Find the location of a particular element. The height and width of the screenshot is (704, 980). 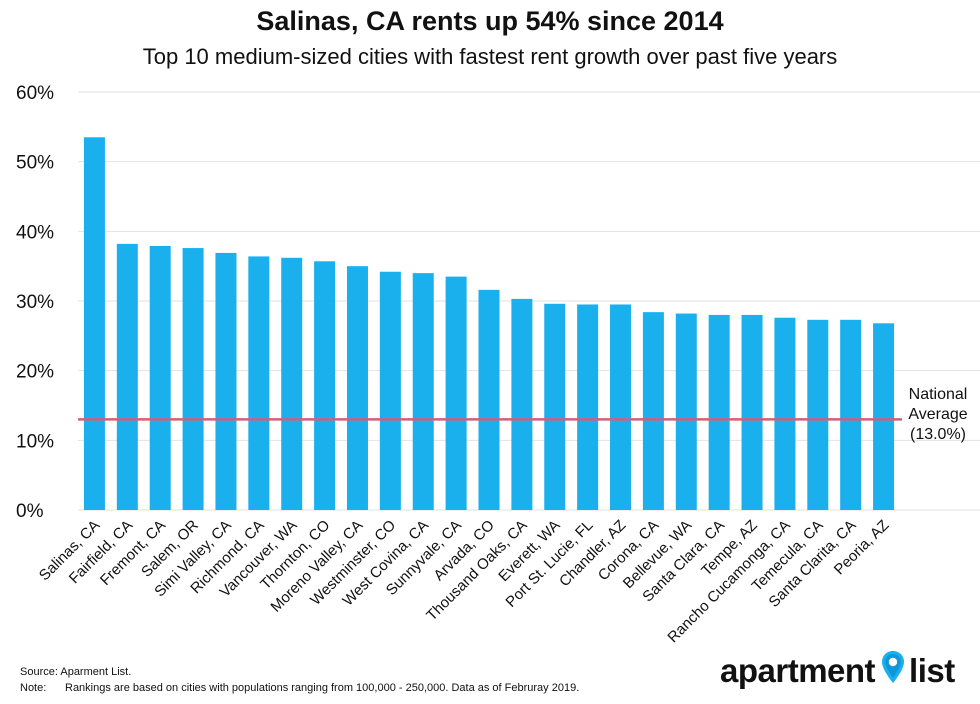

national-average-label: Average is located at coordinates (937, 414).